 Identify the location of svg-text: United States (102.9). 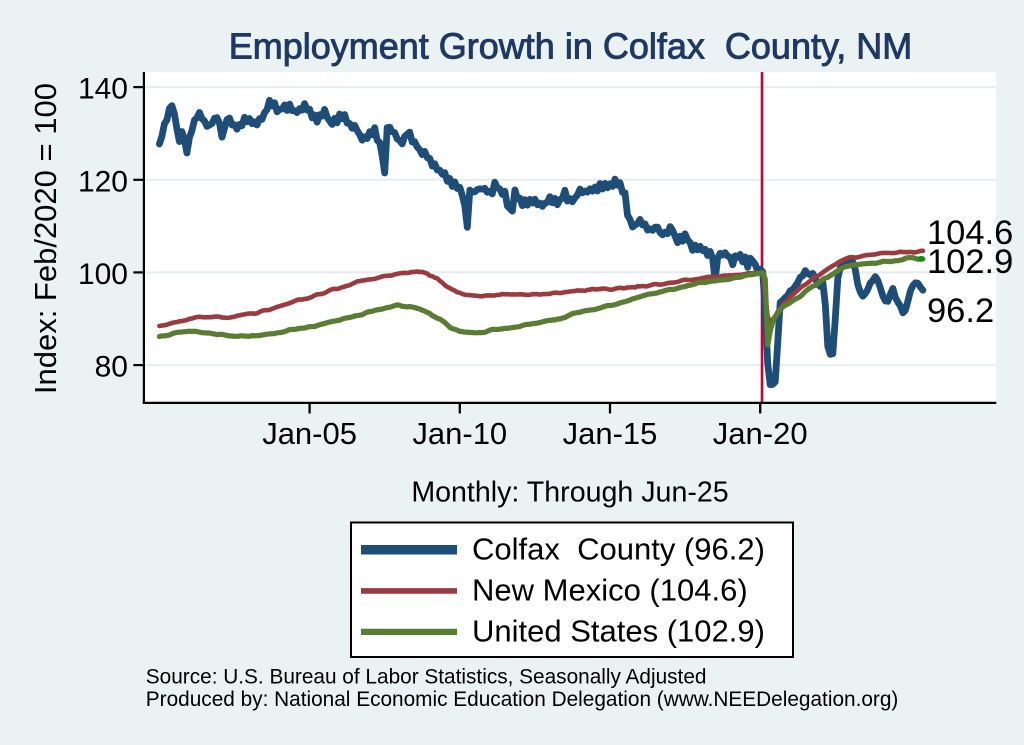
(618, 631).